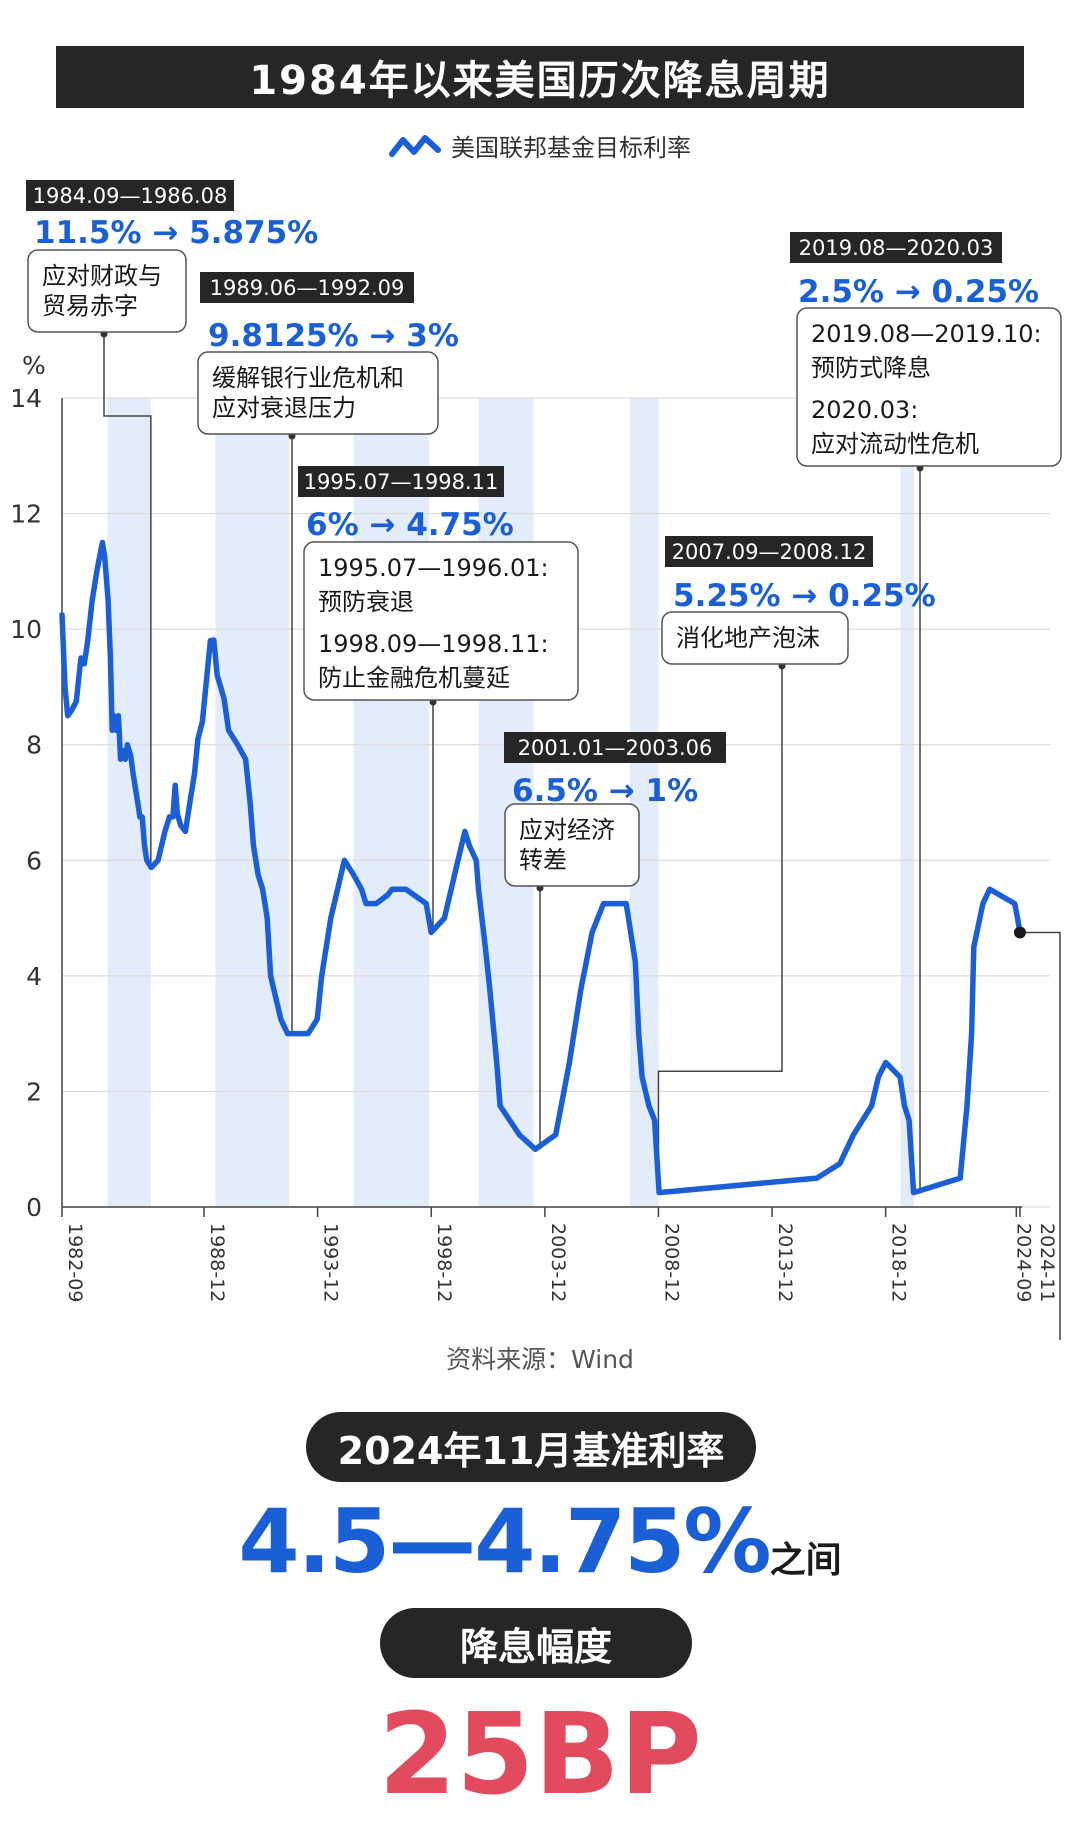 The image size is (1080, 1847). I want to click on y-tick-label: 4, so click(34, 976).